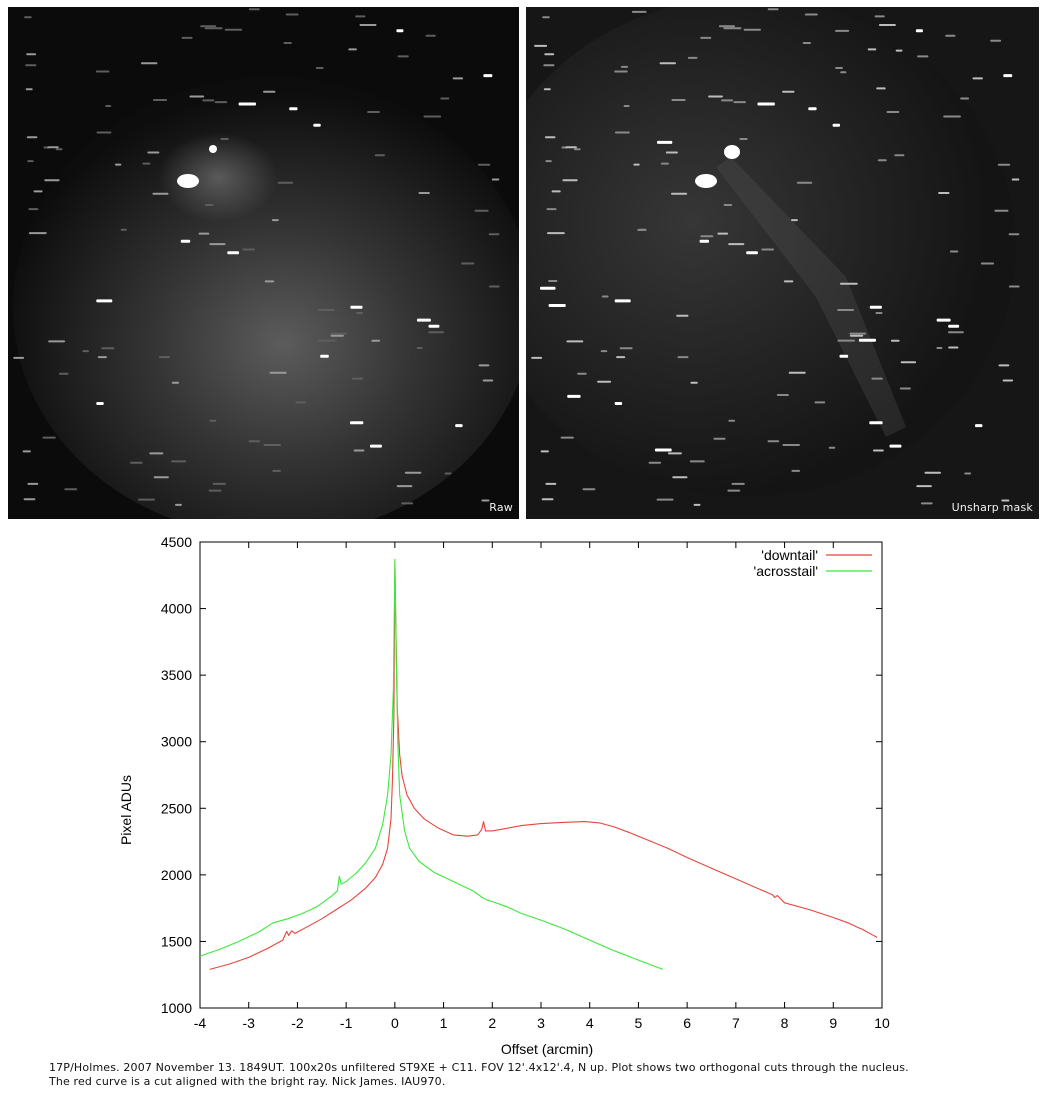 The image size is (1045, 1097). I want to click on x-tick-label: 4, so click(590, 1023).